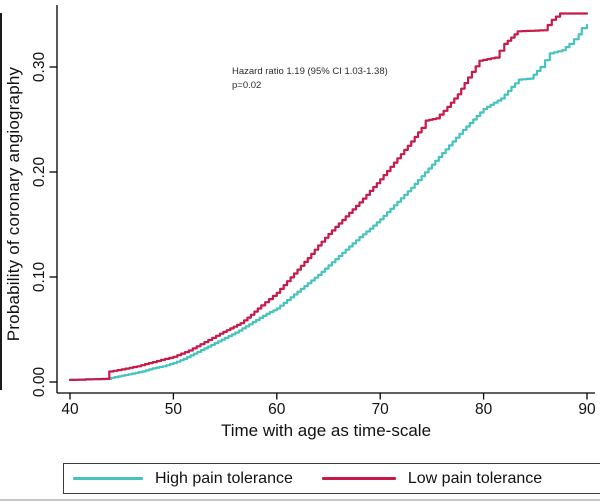  What do you see at coordinates (174, 409) in the screenshot?
I see `x-tick-label: 50` at bounding box center [174, 409].